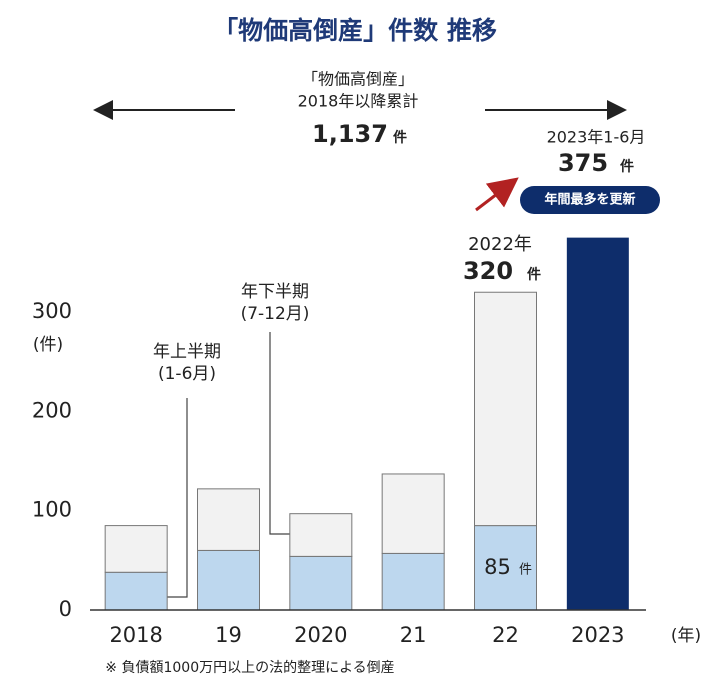 The height and width of the screenshot is (690, 711). I want to click on annotation: 320, so click(488, 271).